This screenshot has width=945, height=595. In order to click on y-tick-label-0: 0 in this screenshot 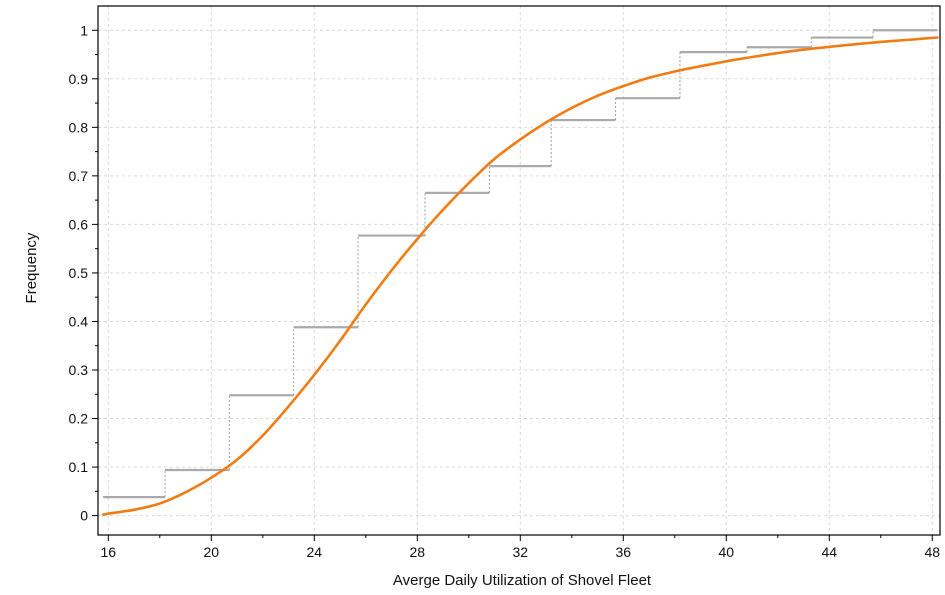, I will do `click(84, 516)`.